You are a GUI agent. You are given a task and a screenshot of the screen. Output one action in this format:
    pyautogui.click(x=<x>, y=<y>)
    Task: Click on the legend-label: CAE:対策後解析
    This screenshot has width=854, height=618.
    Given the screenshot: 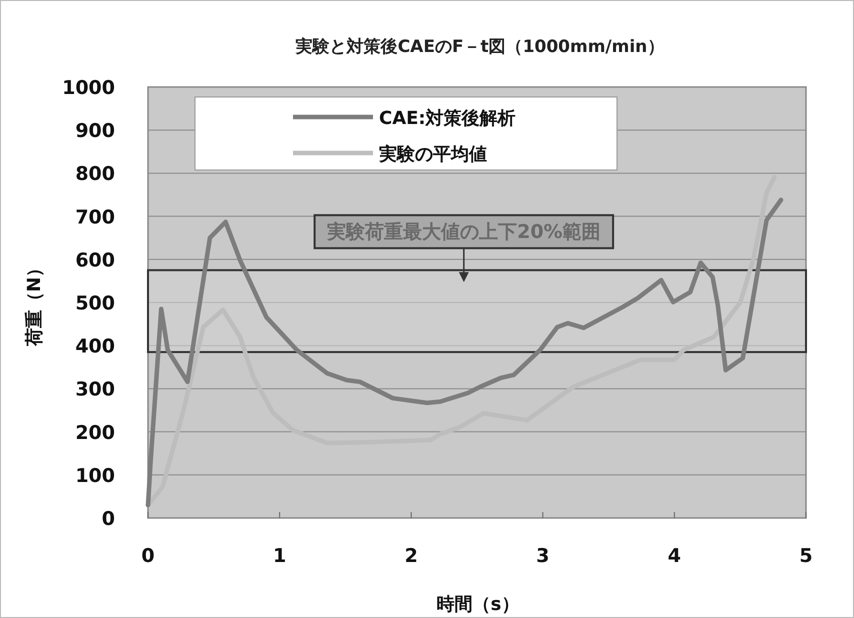 What is the action you would take?
    pyautogui.click(x=447, y=118)
    